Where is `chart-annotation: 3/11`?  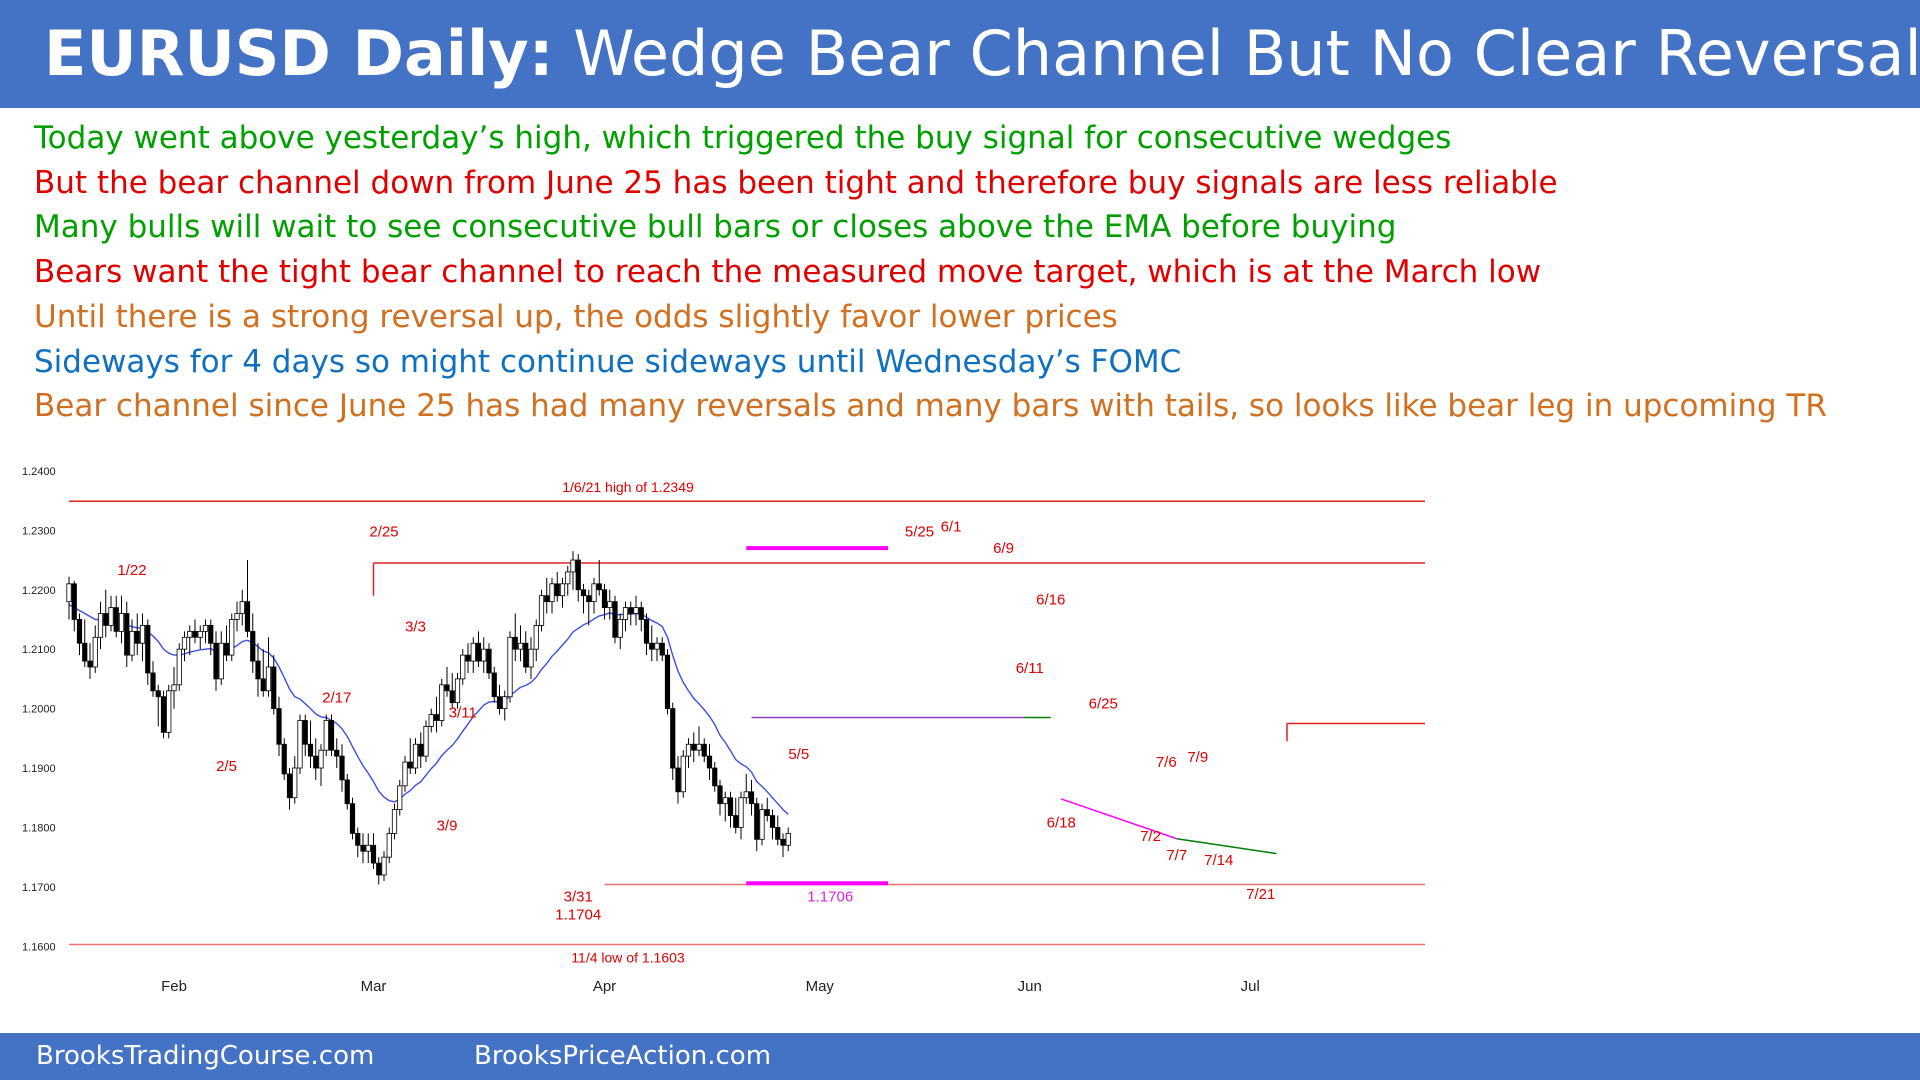
chart-annotation: 3/11 is located at coordinates (463, 713).